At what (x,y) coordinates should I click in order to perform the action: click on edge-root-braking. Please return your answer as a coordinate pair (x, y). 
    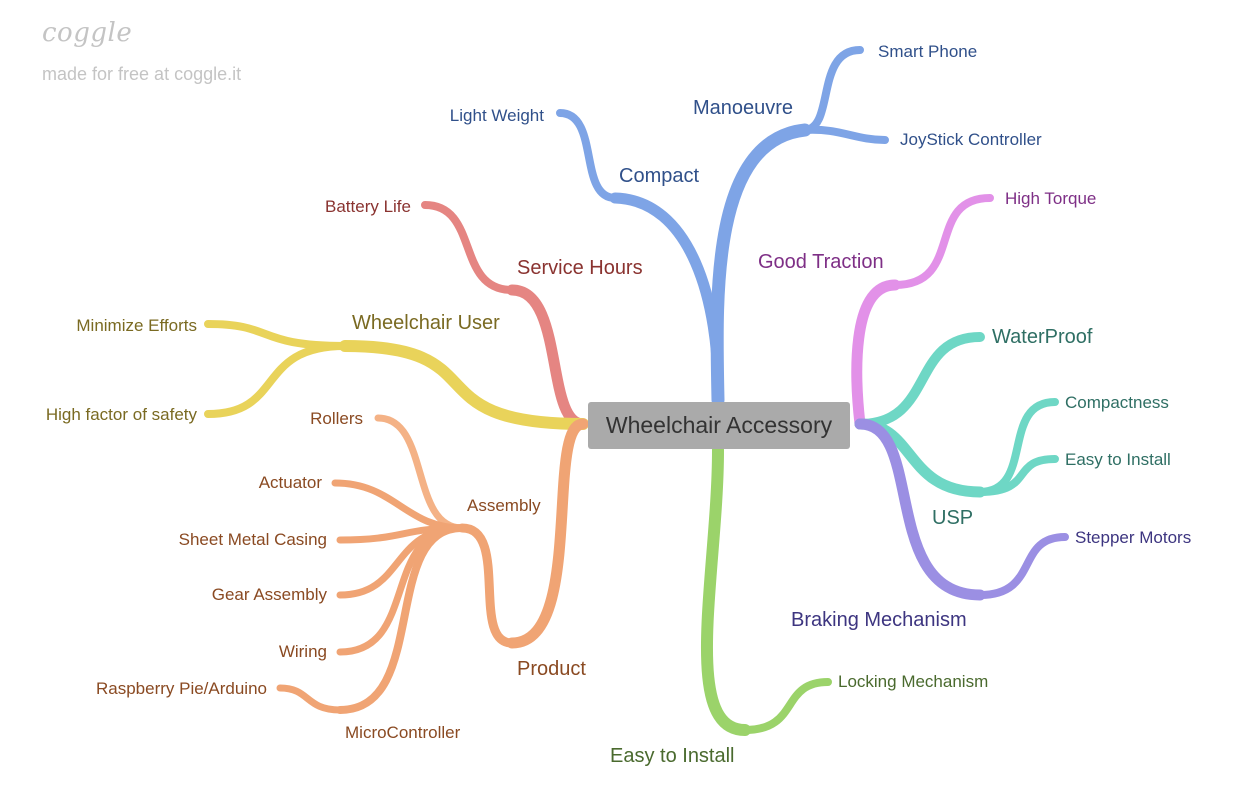
    Looking at the image, I should click on (920, 509).